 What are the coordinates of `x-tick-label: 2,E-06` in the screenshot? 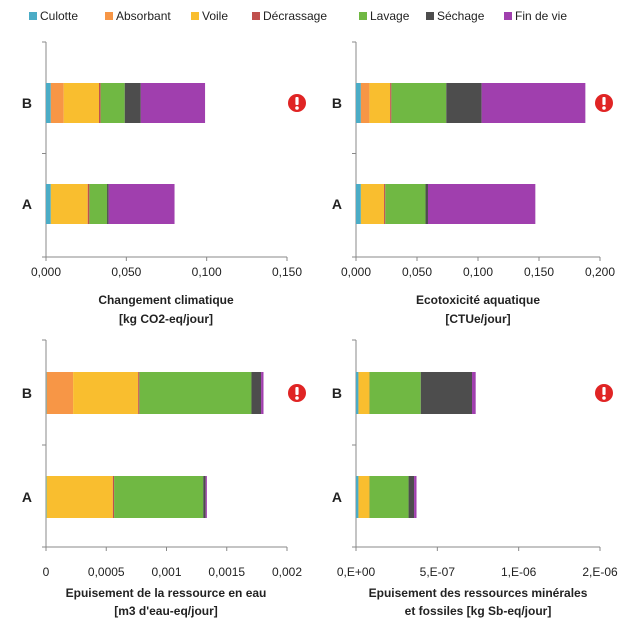 It's located at (600, 572).